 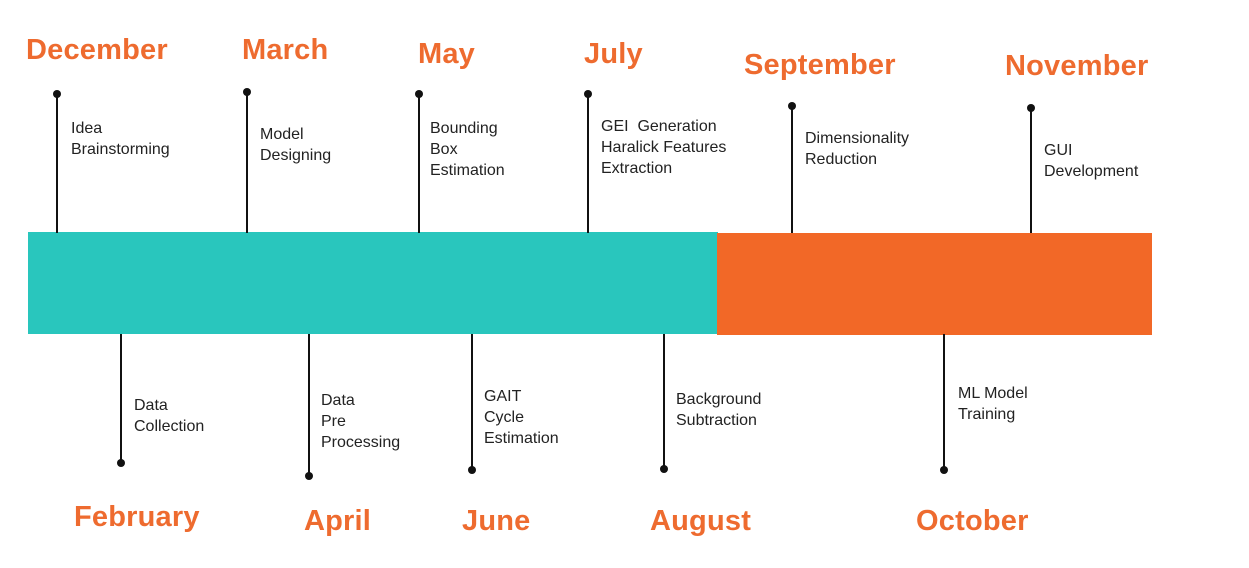 What do you see at coordinates (718, 410) in the screenshot?
I see `milestone-description-august: Background Subtraction` at bounding box center [718, 410].